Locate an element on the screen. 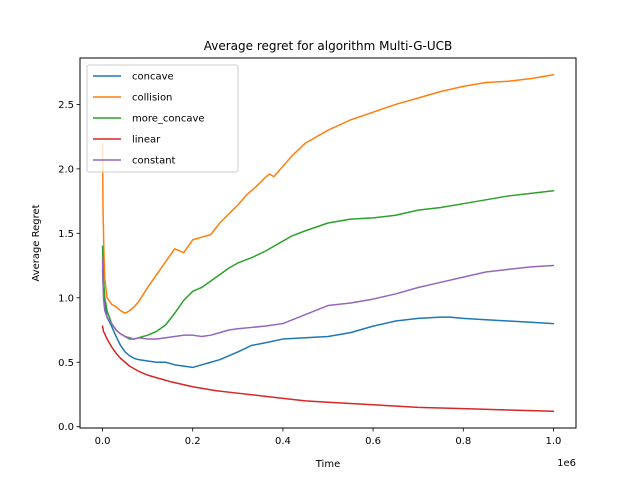 The height and width of the screenshot is (480, 640). legend-box is located at coordinates (162, 118).